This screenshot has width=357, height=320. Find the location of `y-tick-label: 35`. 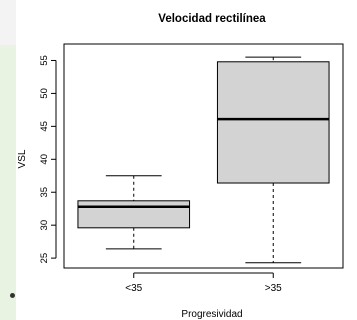

y-tick-label: 35 is located at coordinates (44, 192).